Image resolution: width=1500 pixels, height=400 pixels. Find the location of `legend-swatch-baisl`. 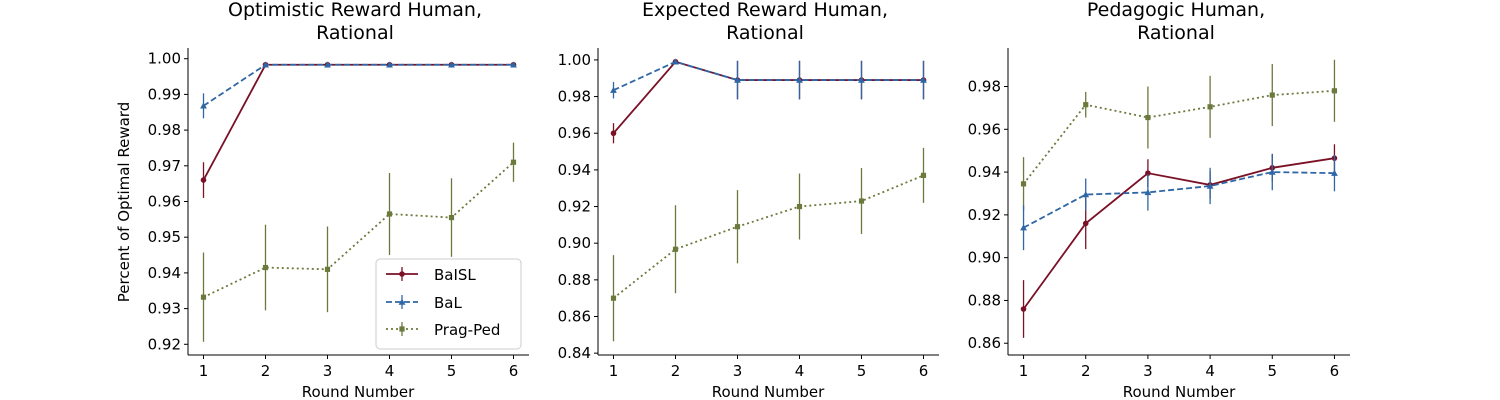

legend-swatch-baisl is located at coordinates (402, 274).